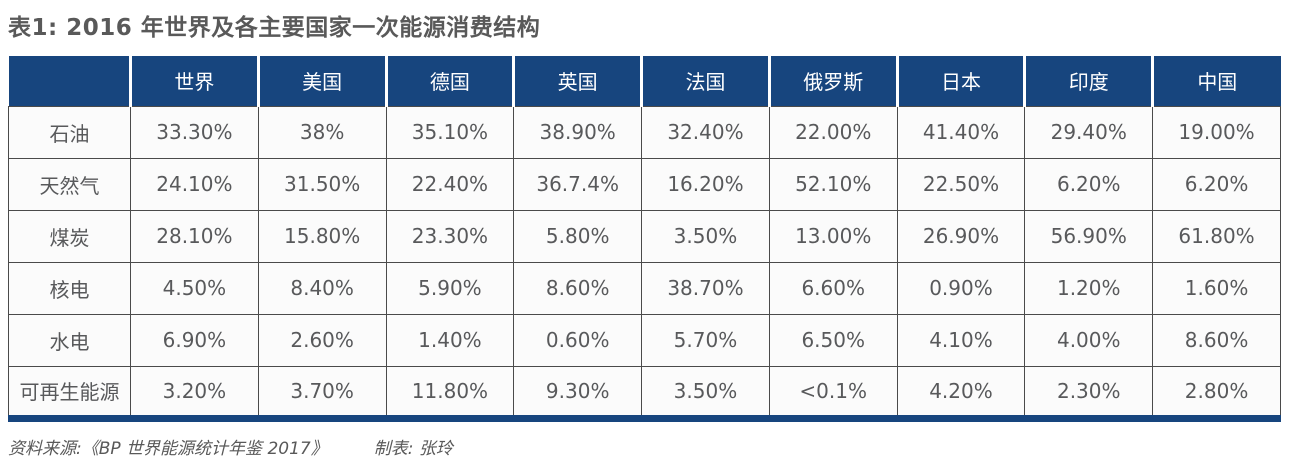 This screenshot has height=462, width=1289. Describe the element at coordinates (705, 184) in the screenshot. I see `table-cell: 16.20%` at that location.